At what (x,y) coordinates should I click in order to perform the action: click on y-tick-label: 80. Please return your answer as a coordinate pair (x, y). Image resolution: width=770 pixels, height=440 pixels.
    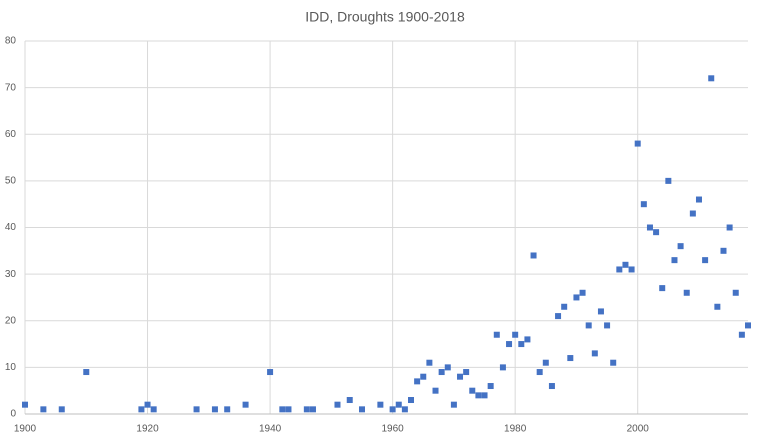
    Looking at the image, I should click on (11, 41).